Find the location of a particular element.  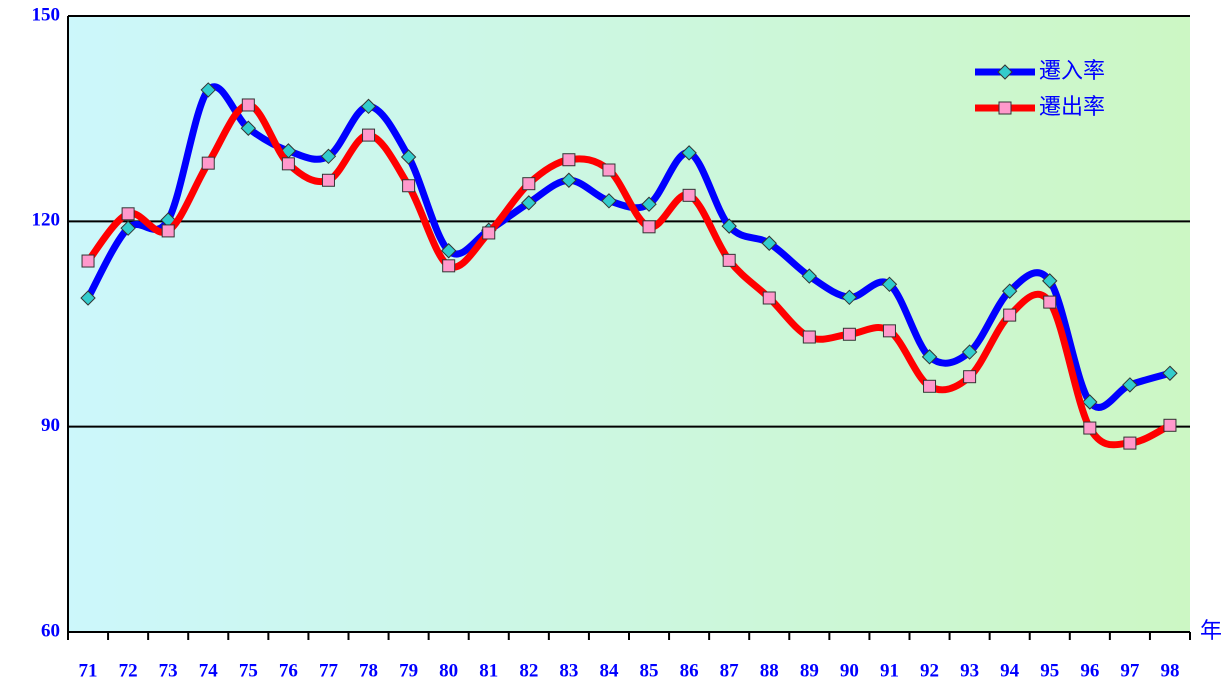

x-tick-label: 96 is located at coordinates (1089, 670).